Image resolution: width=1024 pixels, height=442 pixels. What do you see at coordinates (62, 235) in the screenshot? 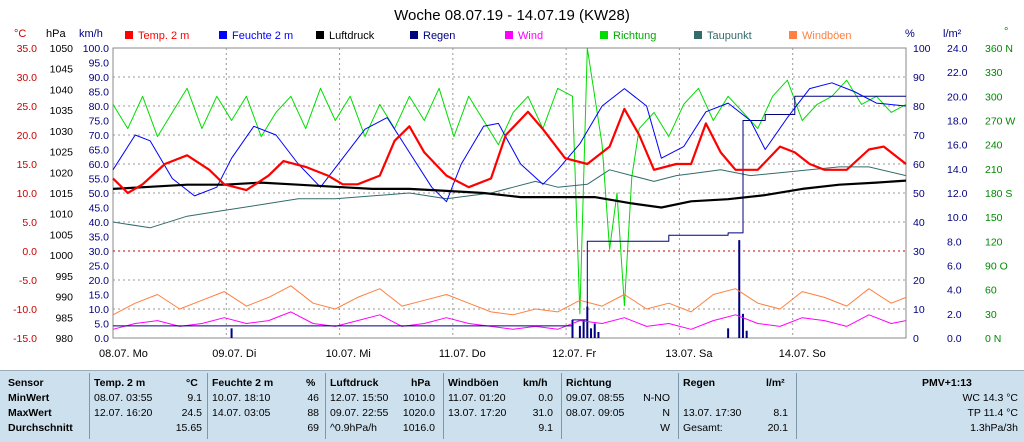
I see `pressure-tick: 1005` at bounding box center [62, 235].